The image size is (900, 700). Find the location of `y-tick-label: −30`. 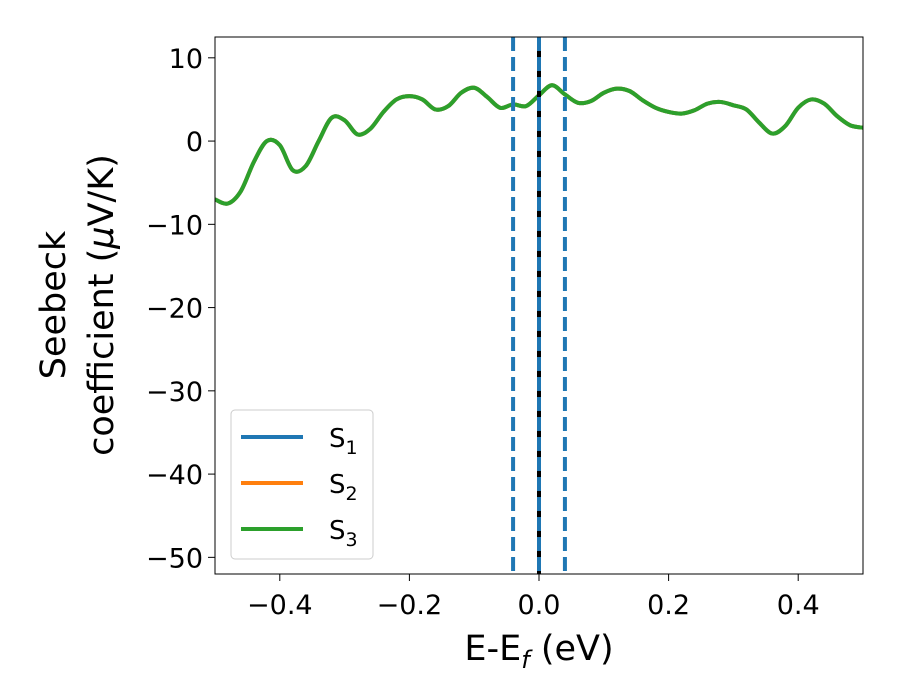

y-tick-label: −30 is located at coordinates (174, 392).